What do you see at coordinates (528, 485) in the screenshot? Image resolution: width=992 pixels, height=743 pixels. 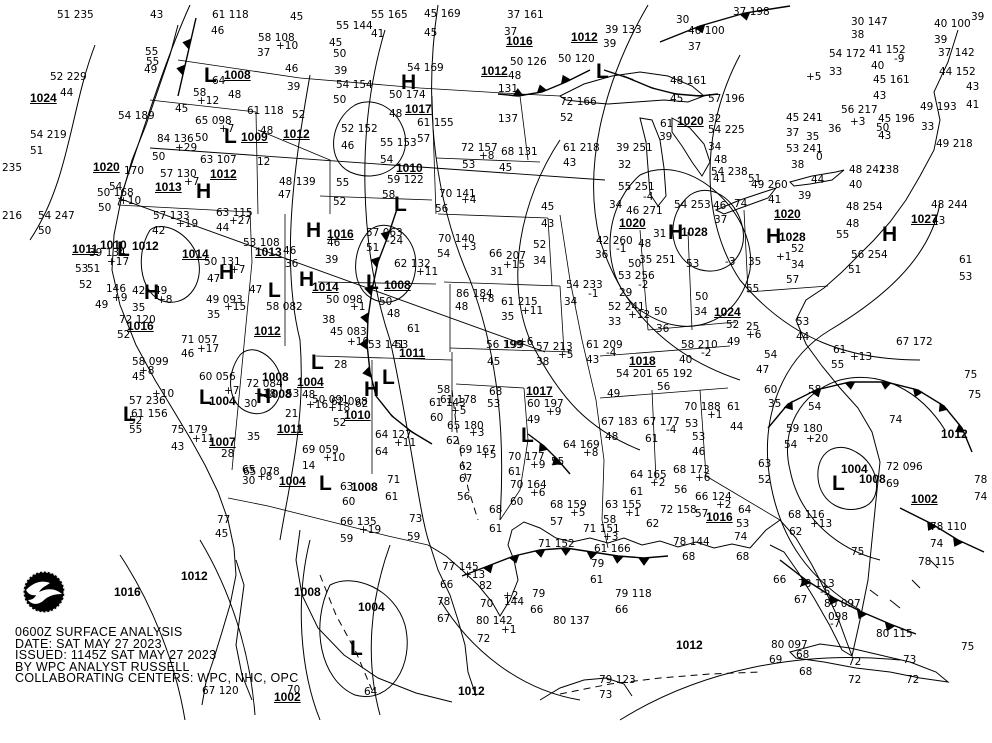 I see `station-plot: 70 164` at bounding box center [528, 485].